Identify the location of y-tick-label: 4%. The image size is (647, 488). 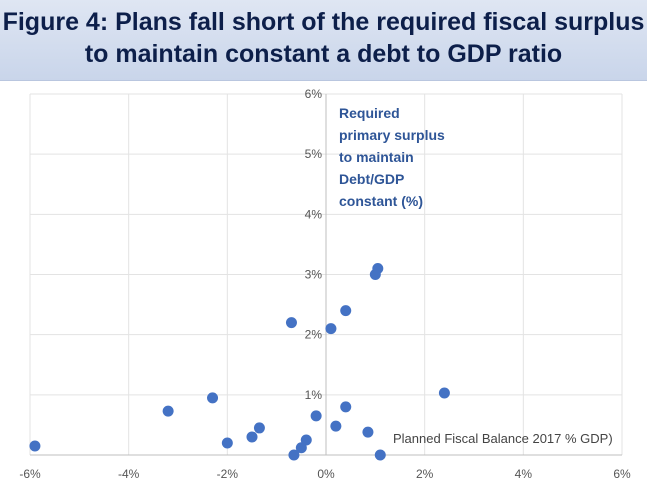
(314, 214).